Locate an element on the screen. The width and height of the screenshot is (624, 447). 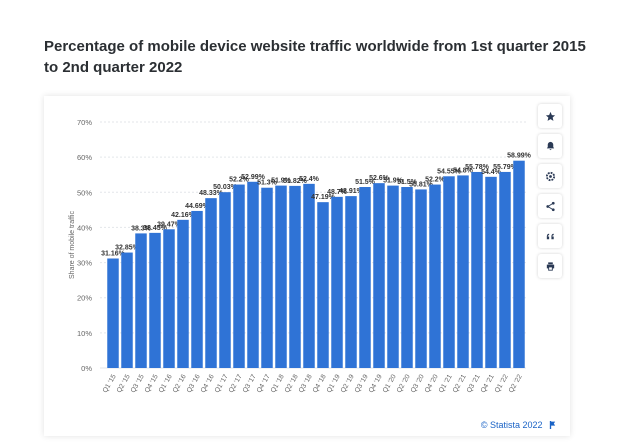
data-label: 44.69% is located at coordinates (197, 206).